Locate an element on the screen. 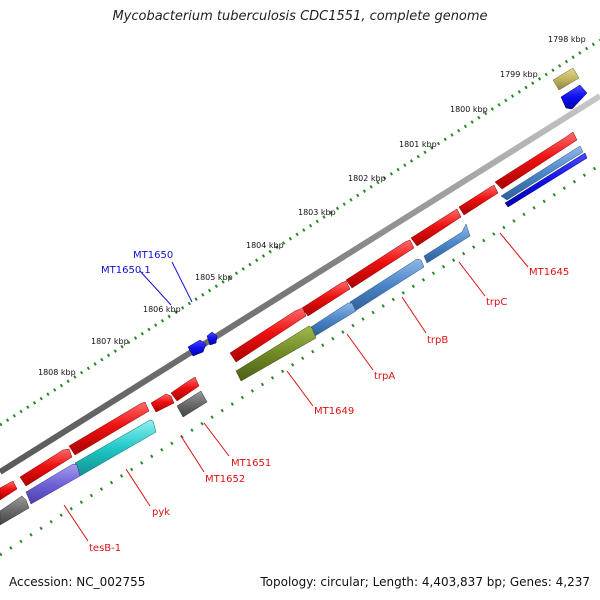 The height and width of the screenshot is (600, 600). label-mt1650-1: MT1650.1 is located at coordinates (126, 270).